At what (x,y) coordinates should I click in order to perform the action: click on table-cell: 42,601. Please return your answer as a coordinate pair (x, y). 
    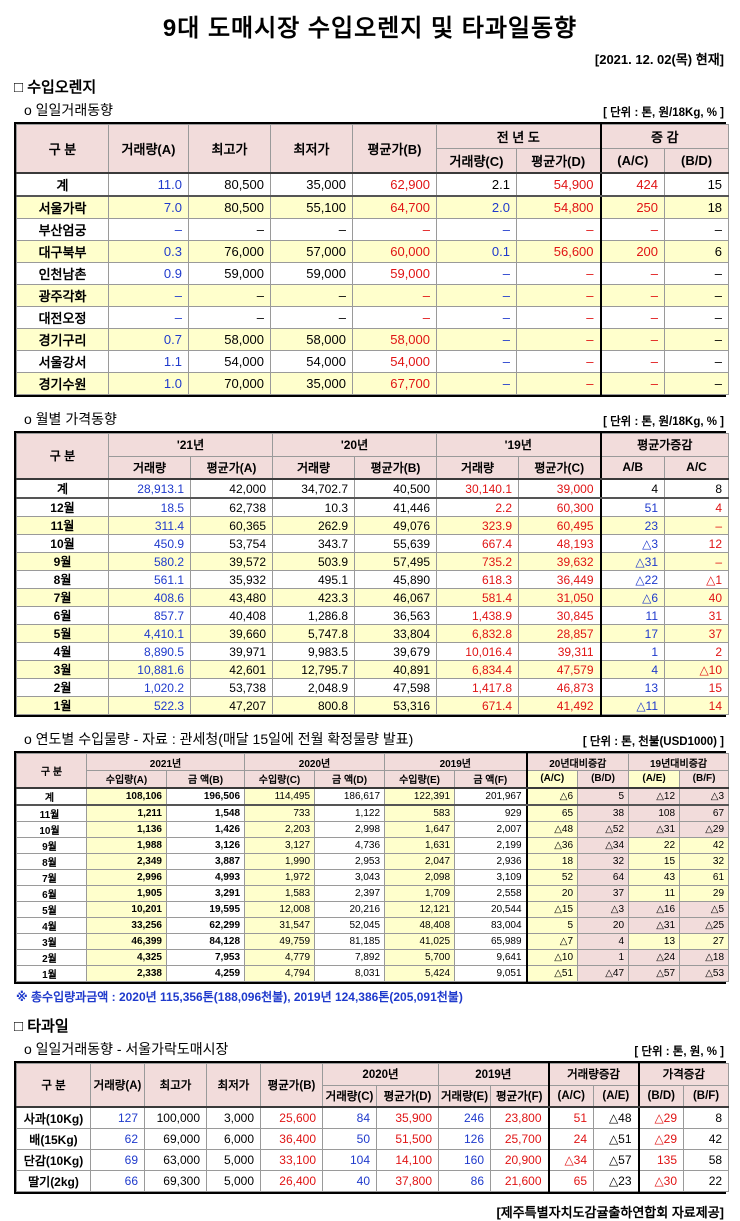
    Looking at the image, I should click on (231, 669).